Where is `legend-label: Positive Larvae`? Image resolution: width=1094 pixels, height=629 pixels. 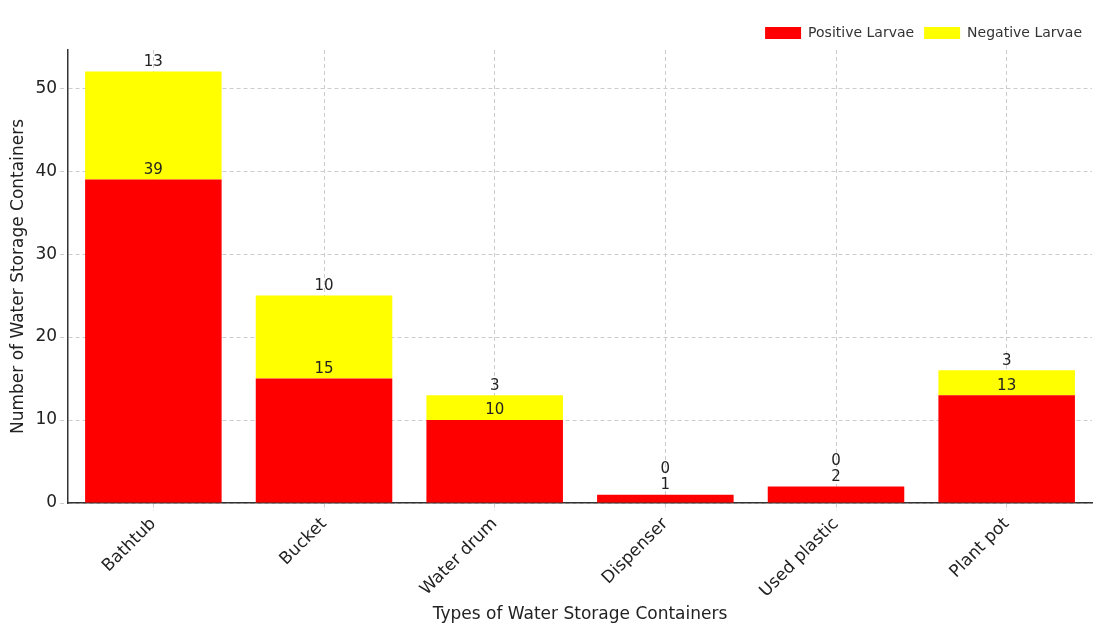 legend-label: Positive Larvae is located at coordinates (861, 31).